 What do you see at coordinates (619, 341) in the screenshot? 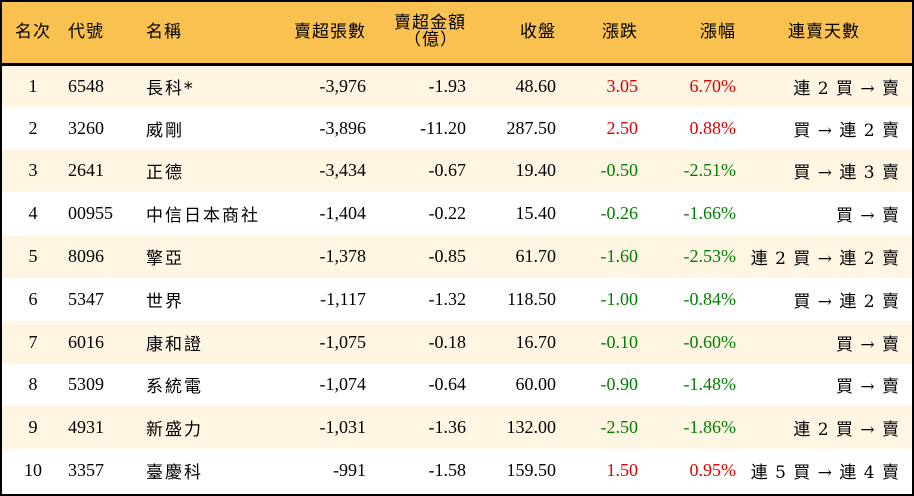
I see `change-cell: -0.10` at bounding box center [619, 341].